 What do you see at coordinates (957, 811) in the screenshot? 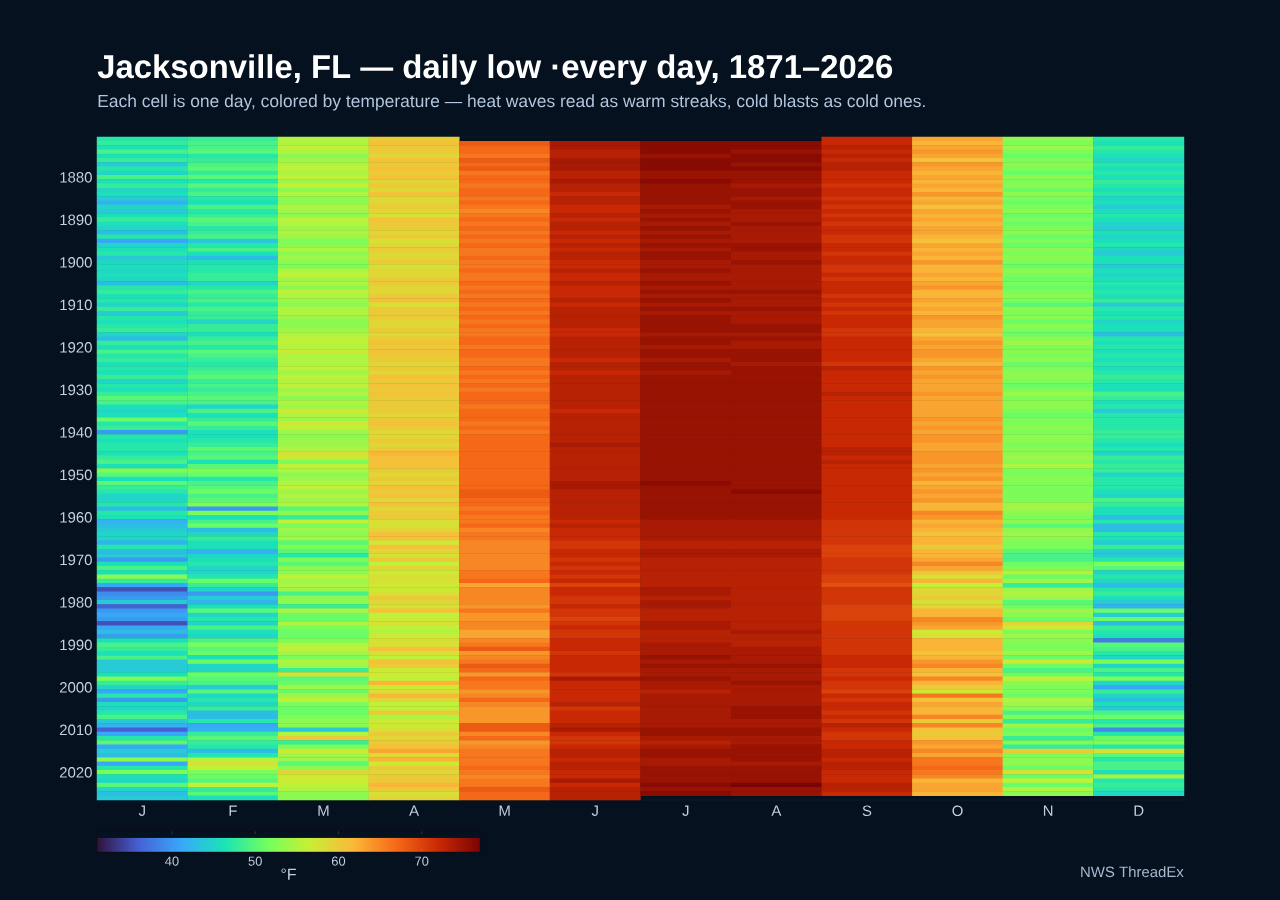
I see `x-tick-label: O` at bounding box center [957, 811].